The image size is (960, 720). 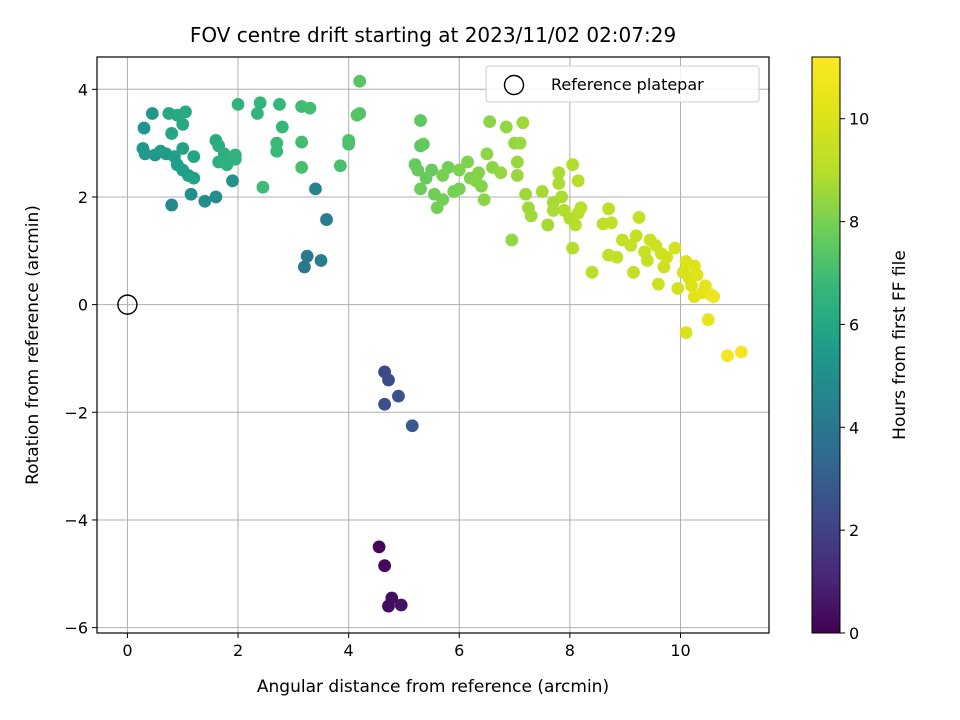 I want to click on y-tick-label: −2, so click(x=76, y=412).